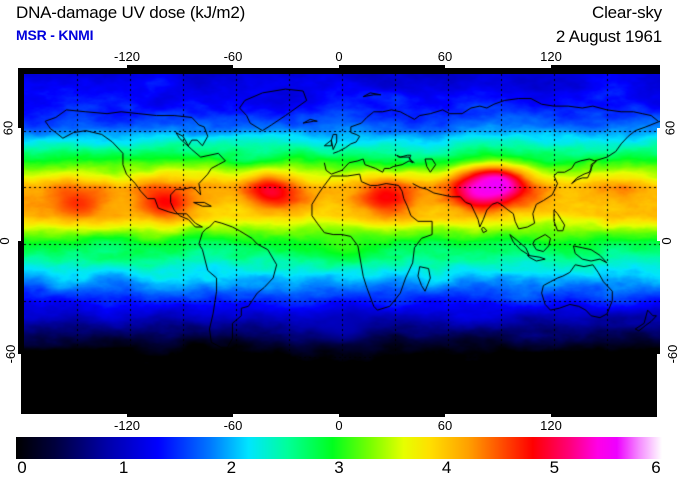 The width and height of the screenshot is (678, 480). Describe the element at coordinates (339, 448) in the screenshot. I see `colorbar` at that location.